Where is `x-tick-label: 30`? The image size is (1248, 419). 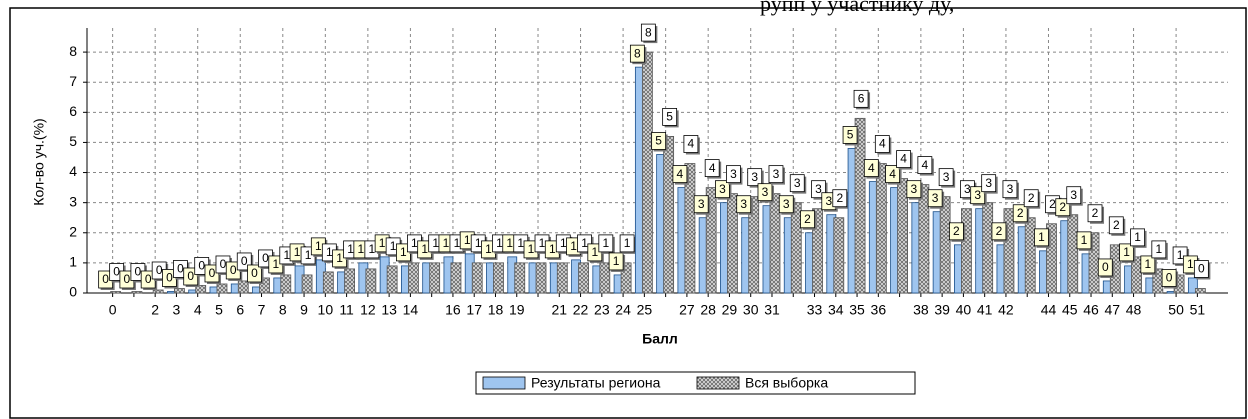
x-tick-label: 30 is located at coordinates (751, 310).